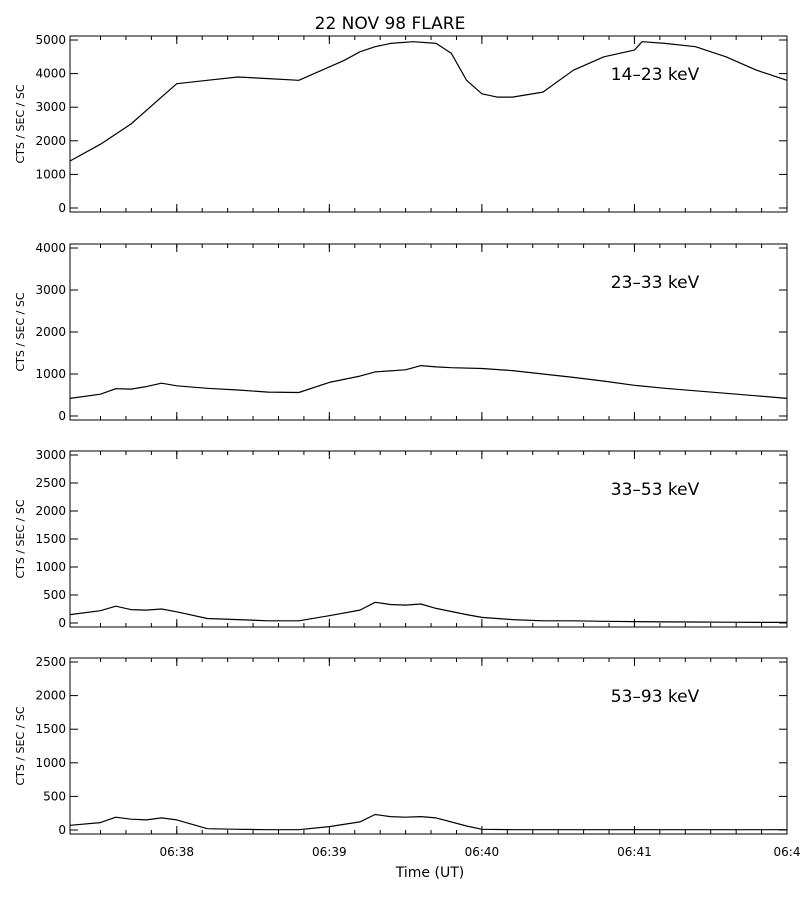  Describe the element at coordinates (787, 852) in the screenshot. I see `x-tick-label: 06:4` at that location.